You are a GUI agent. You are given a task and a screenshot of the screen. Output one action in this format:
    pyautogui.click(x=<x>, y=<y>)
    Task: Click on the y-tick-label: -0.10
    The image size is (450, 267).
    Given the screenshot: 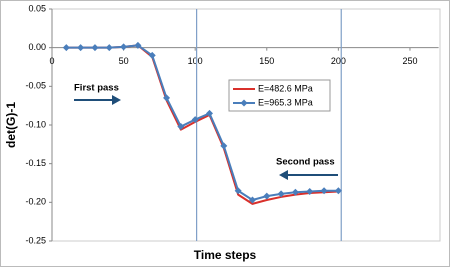 What is the action you would take?
    pyautogui.click(x=35, y=124)
    